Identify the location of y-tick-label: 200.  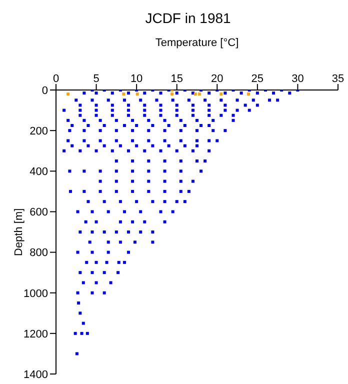
(39, 131).